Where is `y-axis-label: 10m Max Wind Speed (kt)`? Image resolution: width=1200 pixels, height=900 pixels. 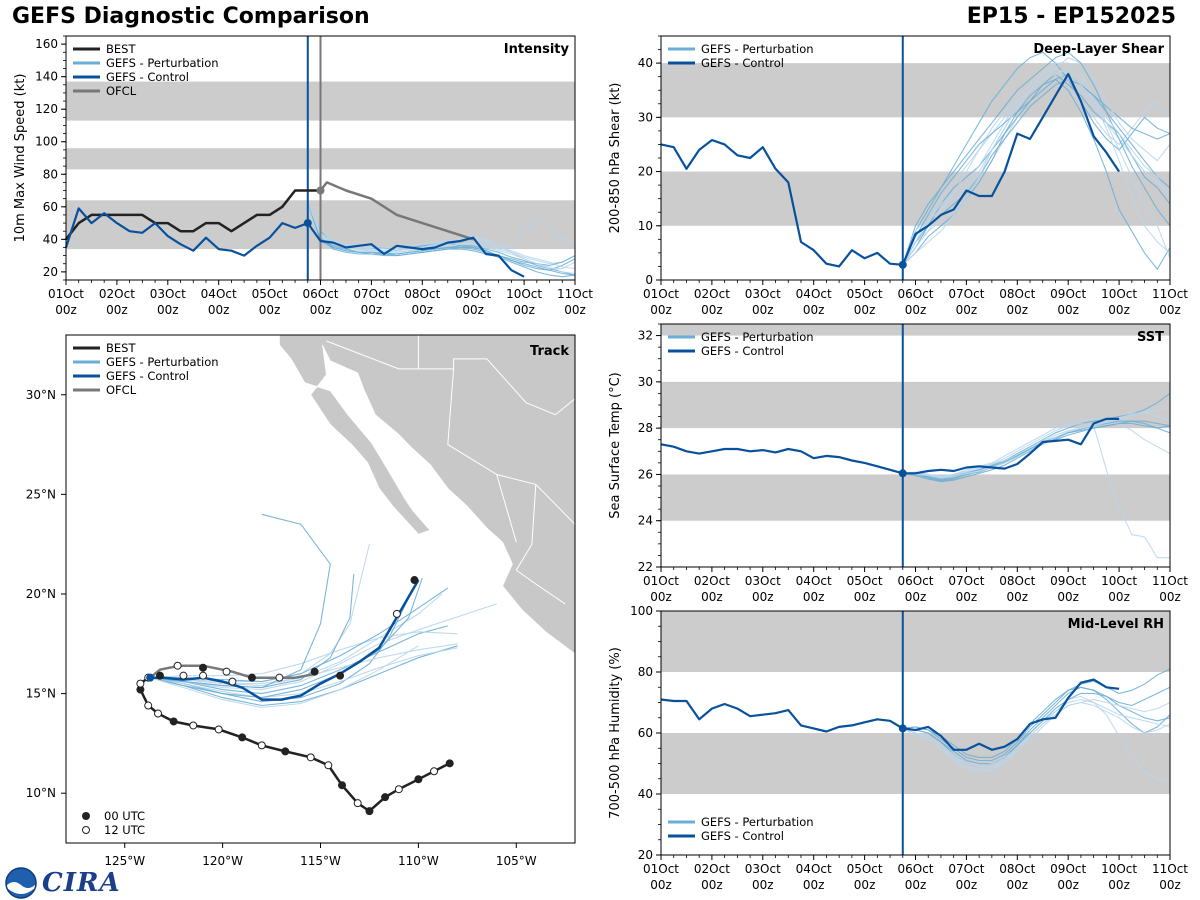 y-axis-label: 10m Max Wind Speed (kt) is located at coordinates (20, 158).